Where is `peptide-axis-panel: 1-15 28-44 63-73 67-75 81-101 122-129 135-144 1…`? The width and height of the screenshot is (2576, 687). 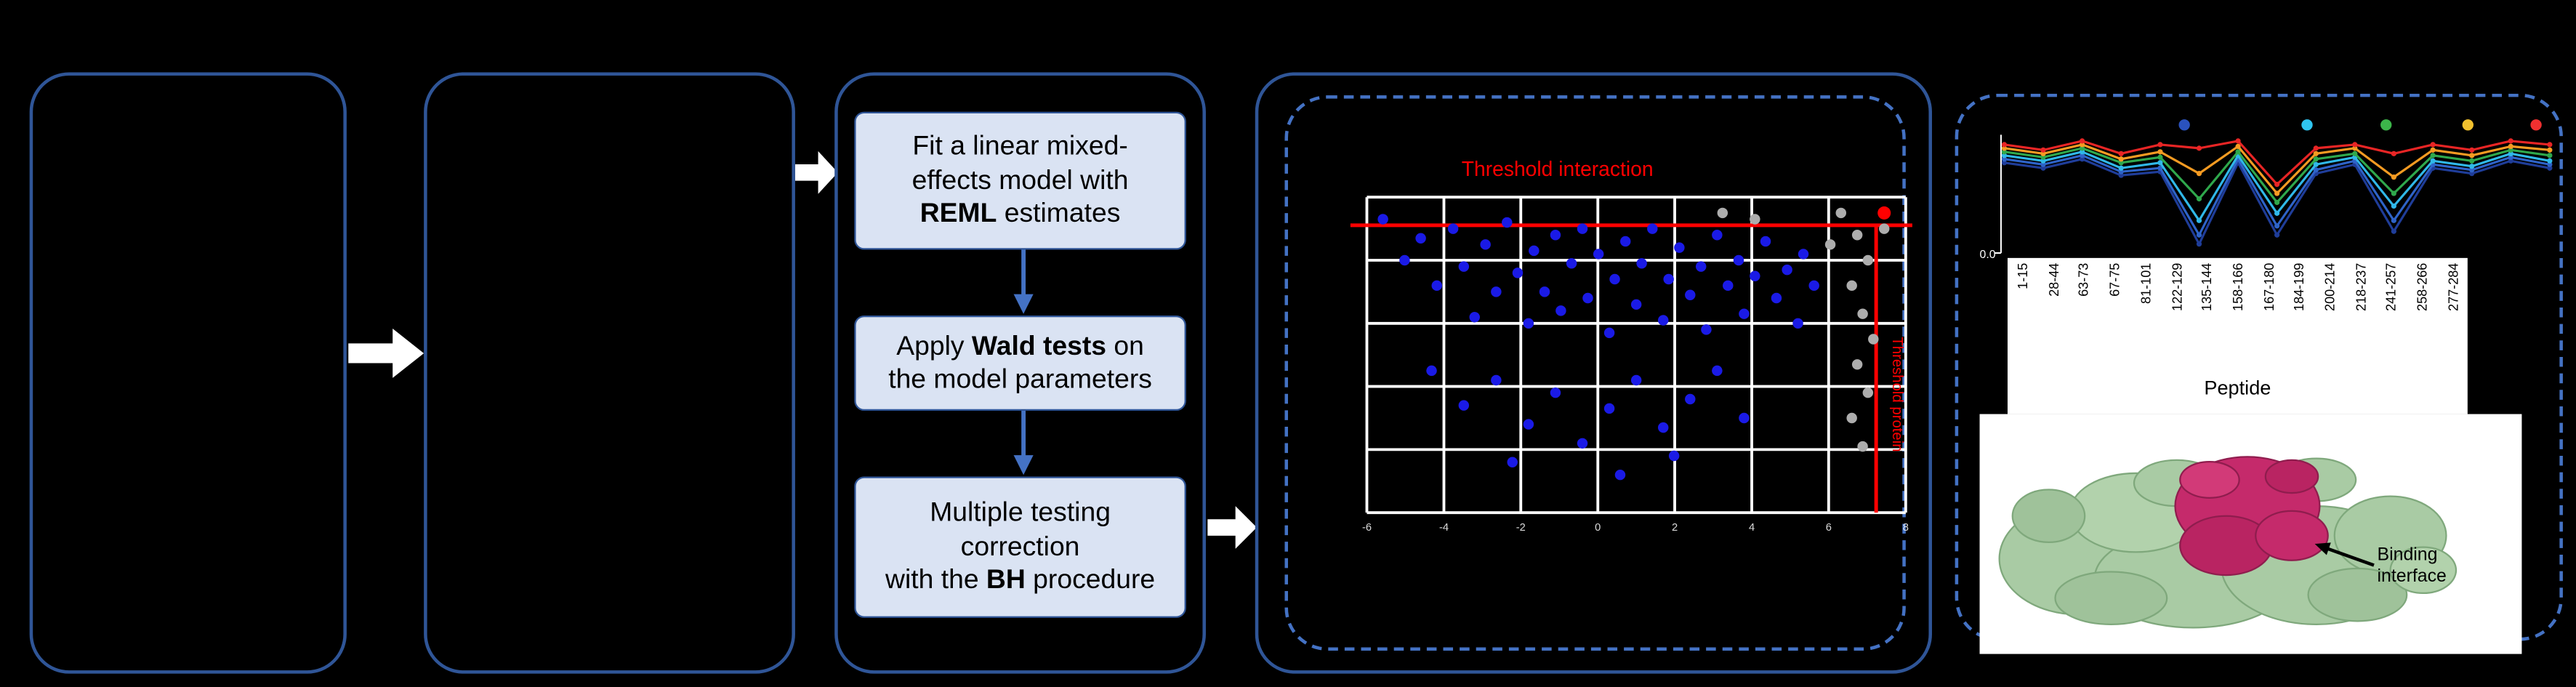 peptide-axis-panel: 1-15 28-44 63-73 67-75 81-101 122-129 135-144 1… is located at coordinates (2237, 335).